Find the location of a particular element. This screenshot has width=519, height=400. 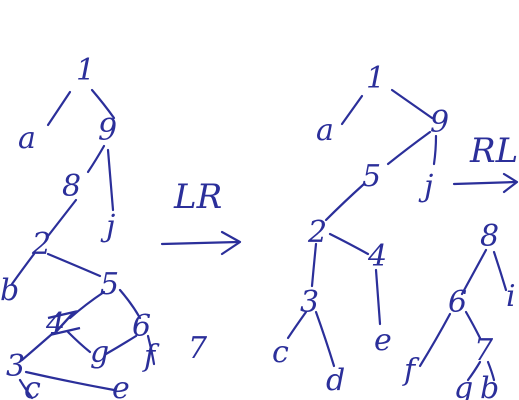

right-node-g: g is located at coordinates (463, 385).